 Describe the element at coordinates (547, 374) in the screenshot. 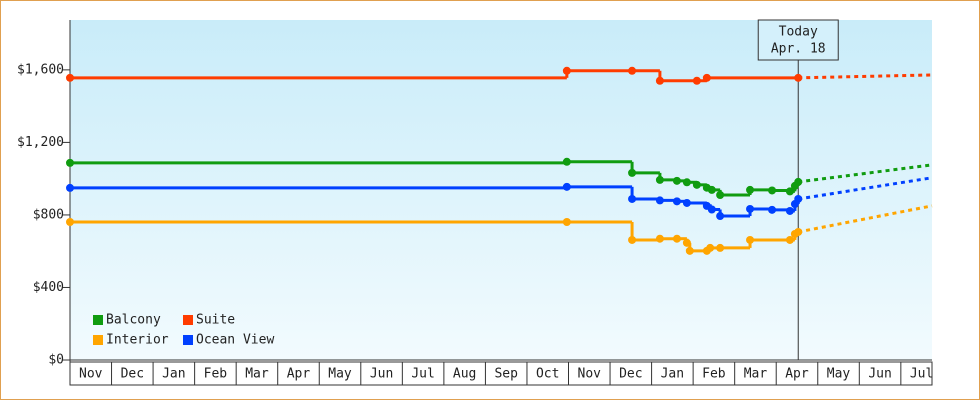

I see `x-tick-label: Oct` at that location.